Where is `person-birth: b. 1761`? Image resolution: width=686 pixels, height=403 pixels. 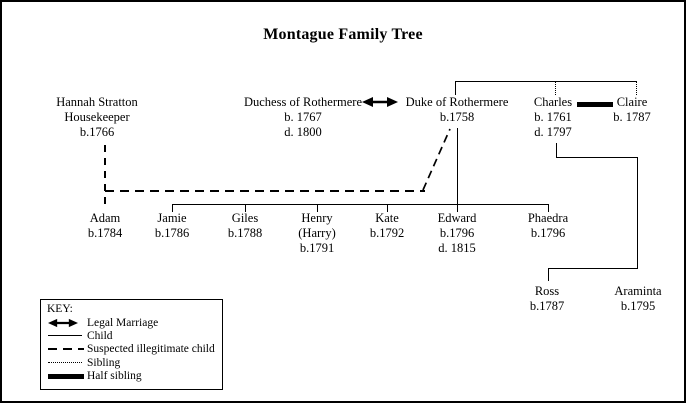
person-birth: b. 1761 is located at coordinates (553, 117).